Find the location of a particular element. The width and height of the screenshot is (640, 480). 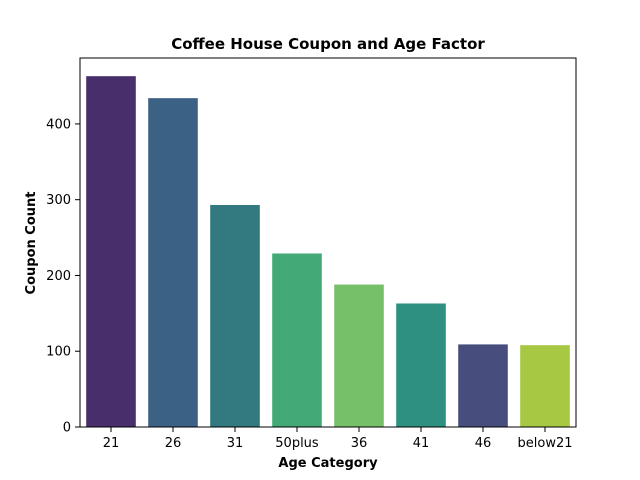

bar-50plus is located at coordinates (297, 340).